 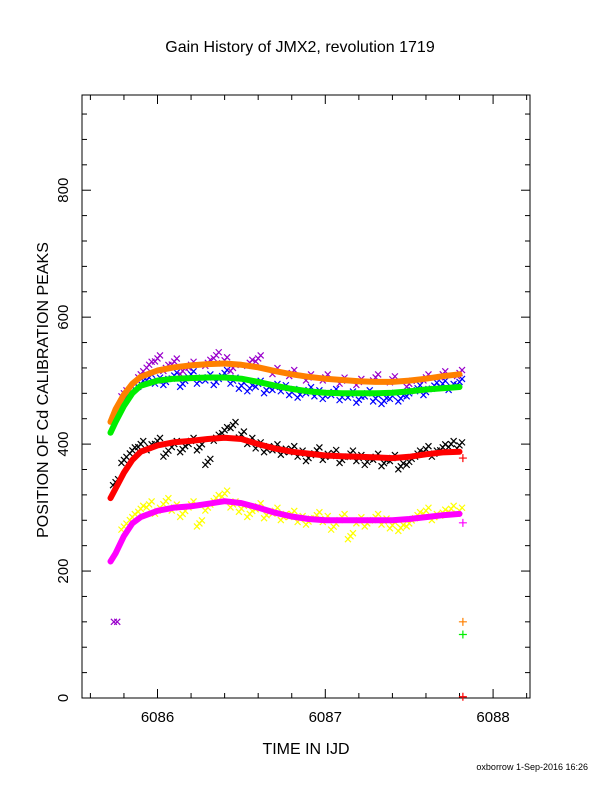 What do you see at coordinates (325, 717) in the screenshot?
I see `x-tick-label: 6087` at bounding box center [325, 717].